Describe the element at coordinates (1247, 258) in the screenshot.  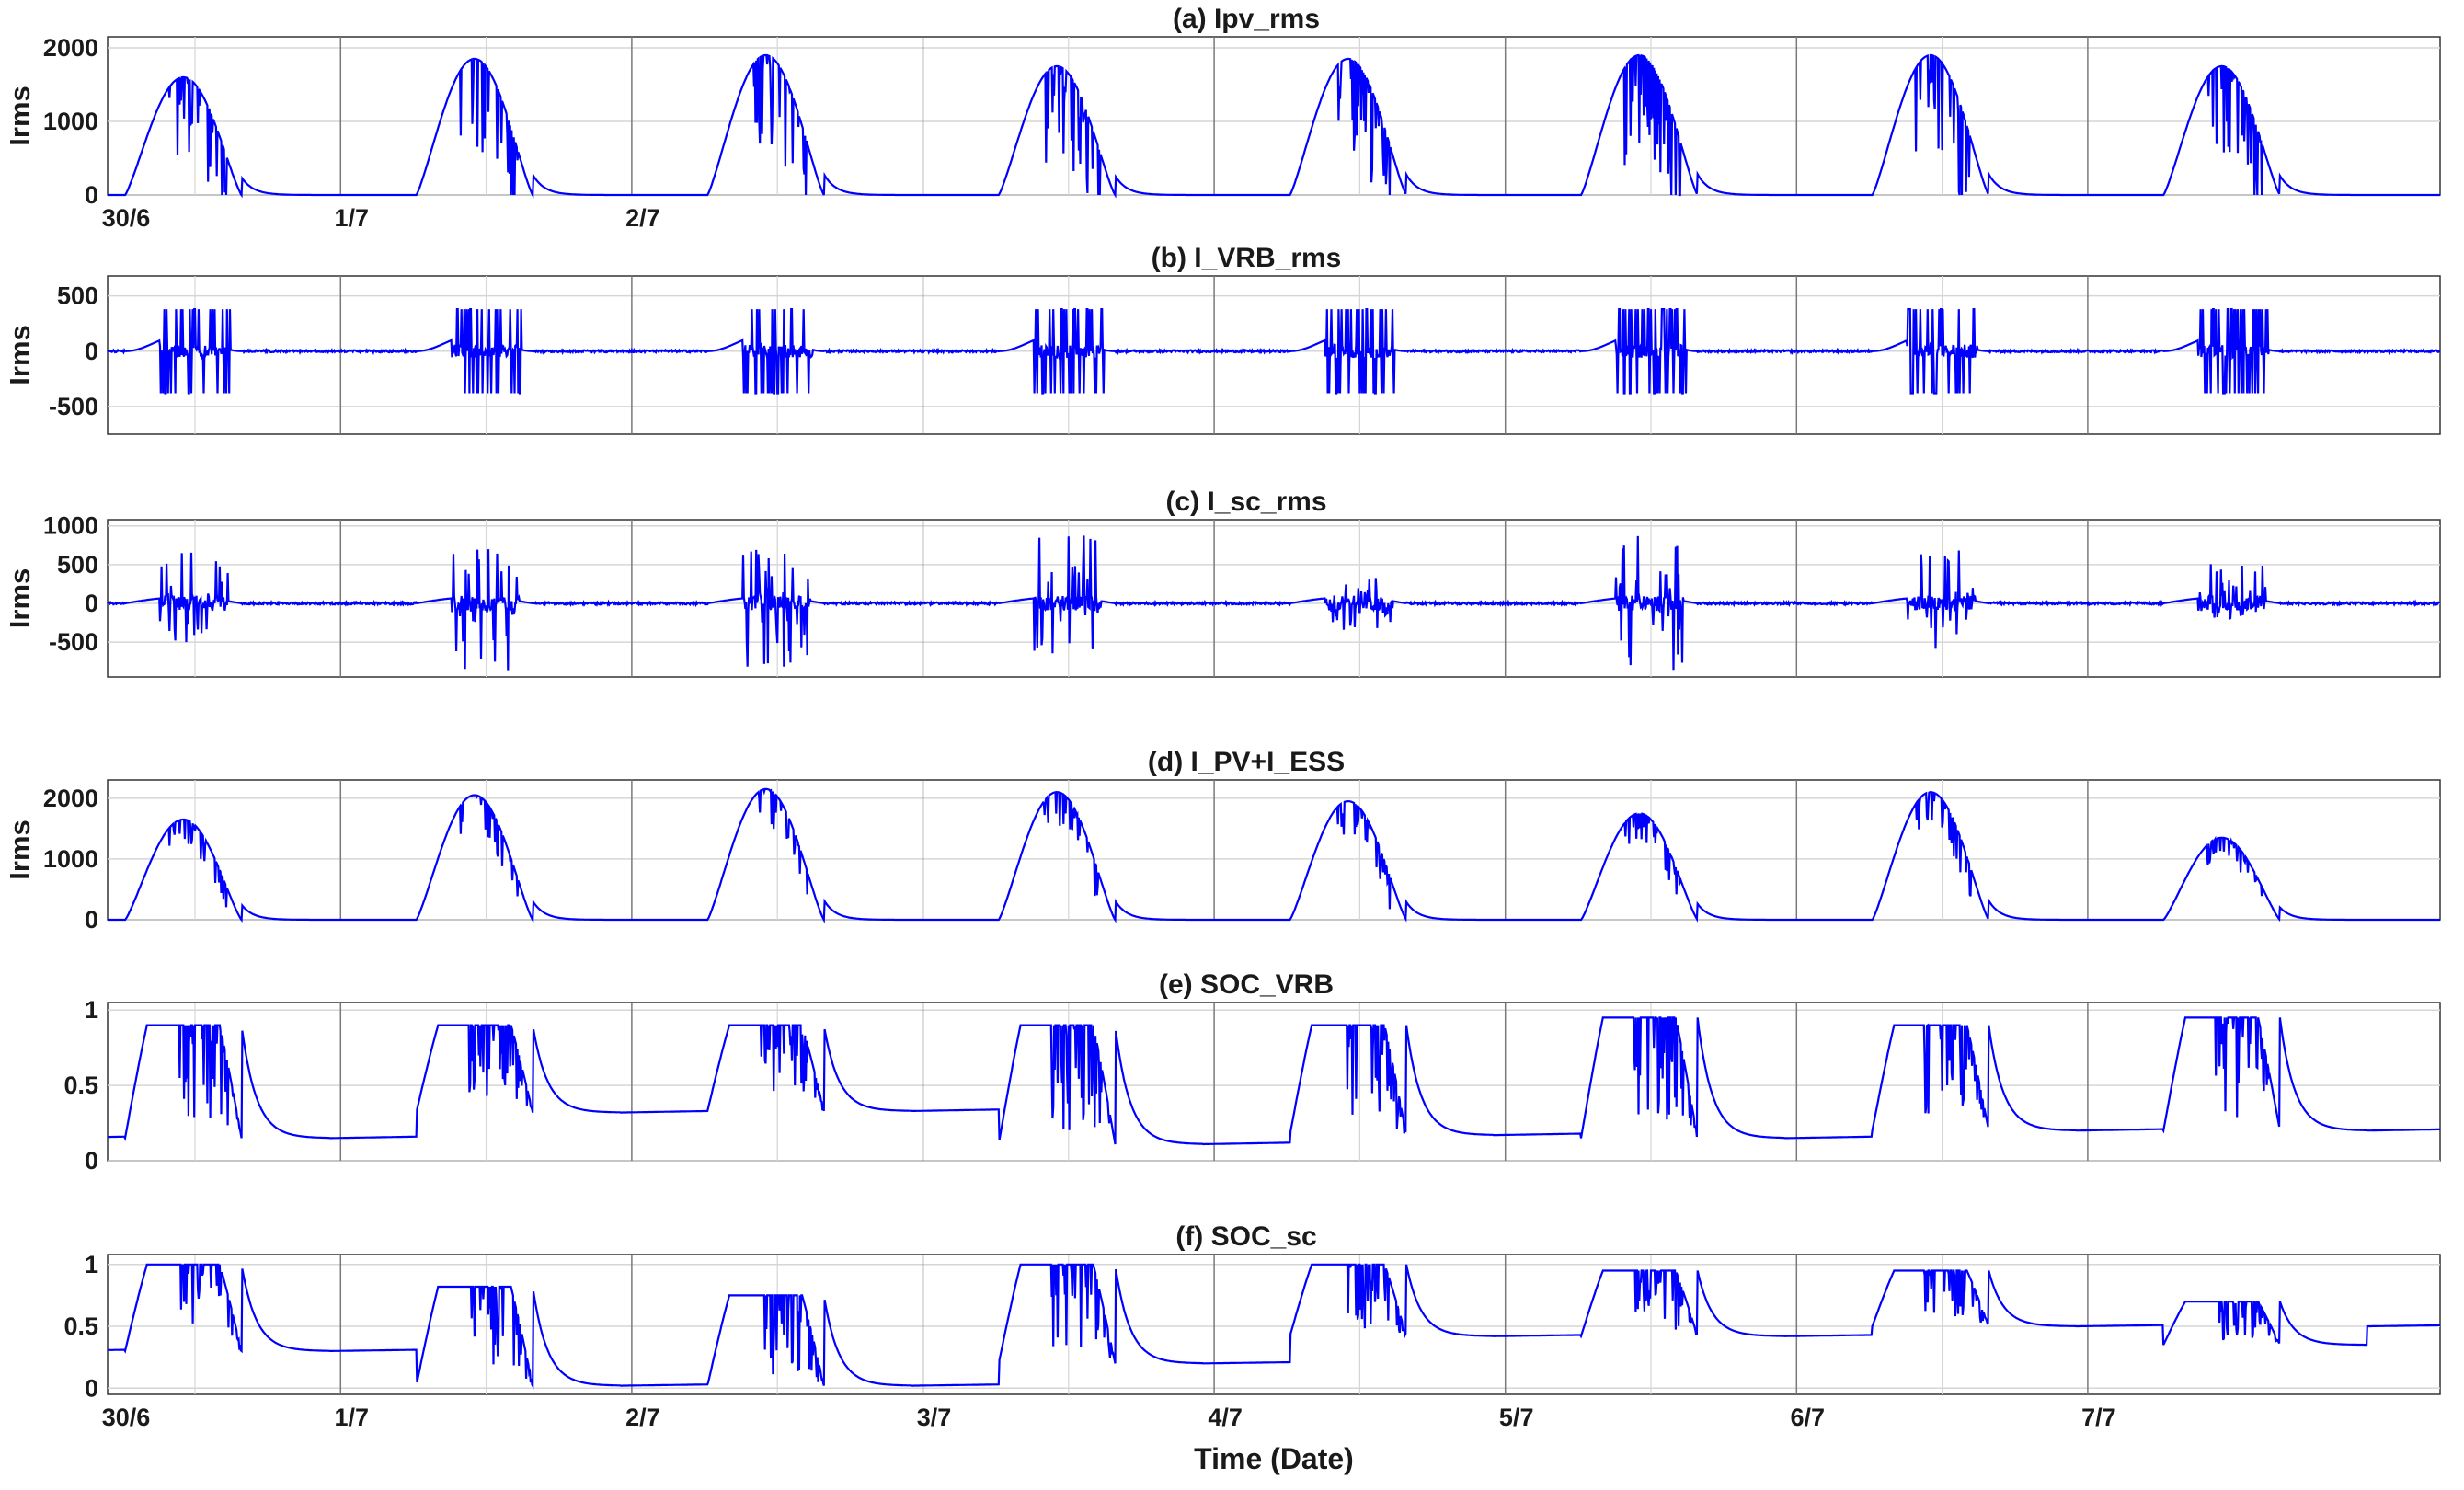
I see `panel-title: (b) I_VRB_rms` at that location.